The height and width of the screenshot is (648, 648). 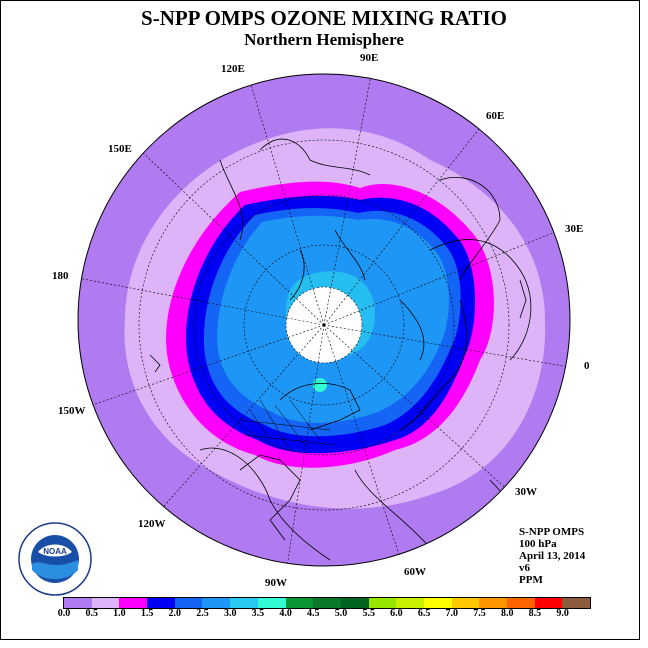 I want to click on colorbar, so click(x=327, y=603).